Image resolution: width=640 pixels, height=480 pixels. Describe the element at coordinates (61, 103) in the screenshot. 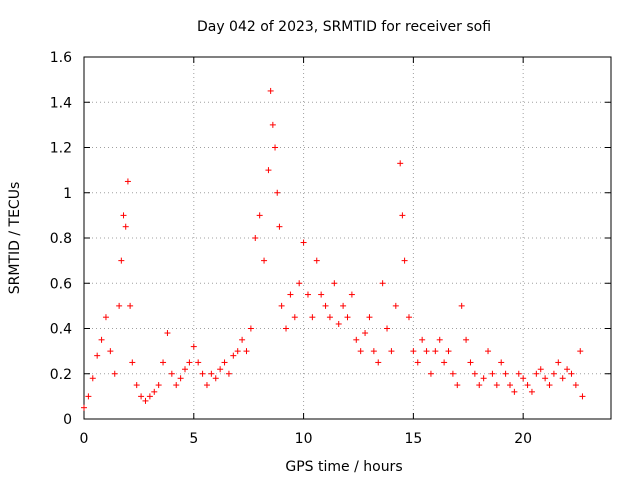

I see `y-tick-label: 1.4` at that location.